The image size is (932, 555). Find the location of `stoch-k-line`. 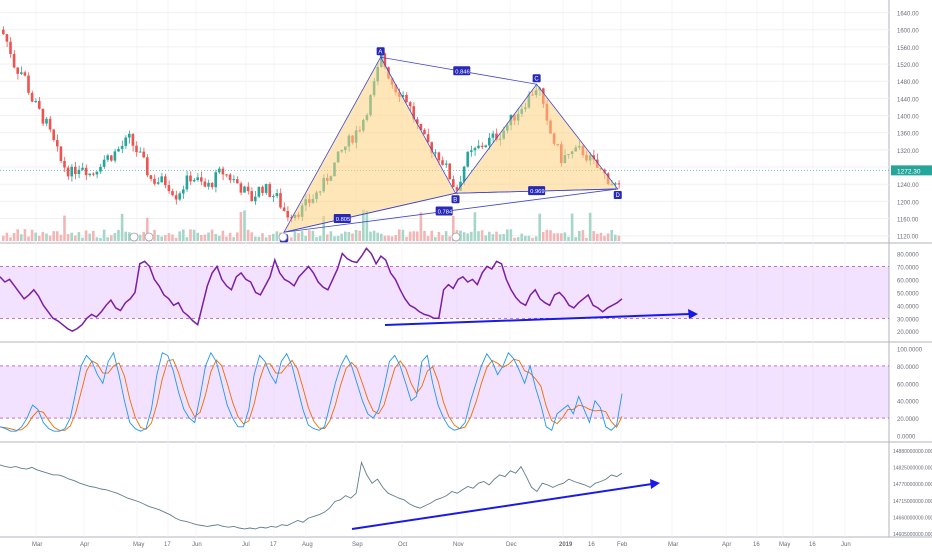

stoch-k-line is located at coordinates (311, 391).